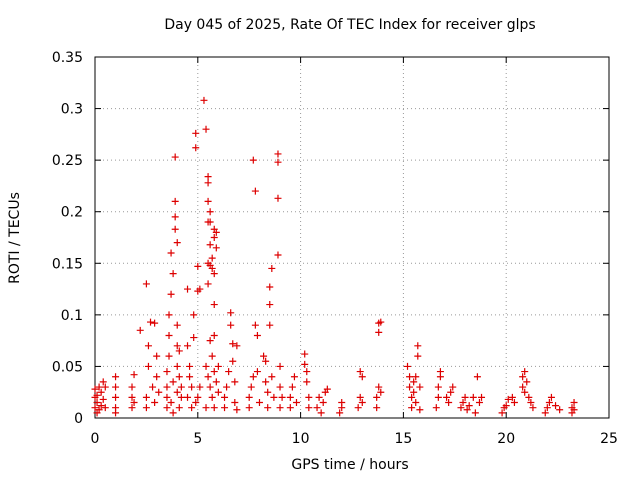 The height and width of the screenshot is (480, 640). What do you see at coordinates (72, 316) in the screenshot?
I see `y-tick-label: 0.1` at bounding box center [72, 316].